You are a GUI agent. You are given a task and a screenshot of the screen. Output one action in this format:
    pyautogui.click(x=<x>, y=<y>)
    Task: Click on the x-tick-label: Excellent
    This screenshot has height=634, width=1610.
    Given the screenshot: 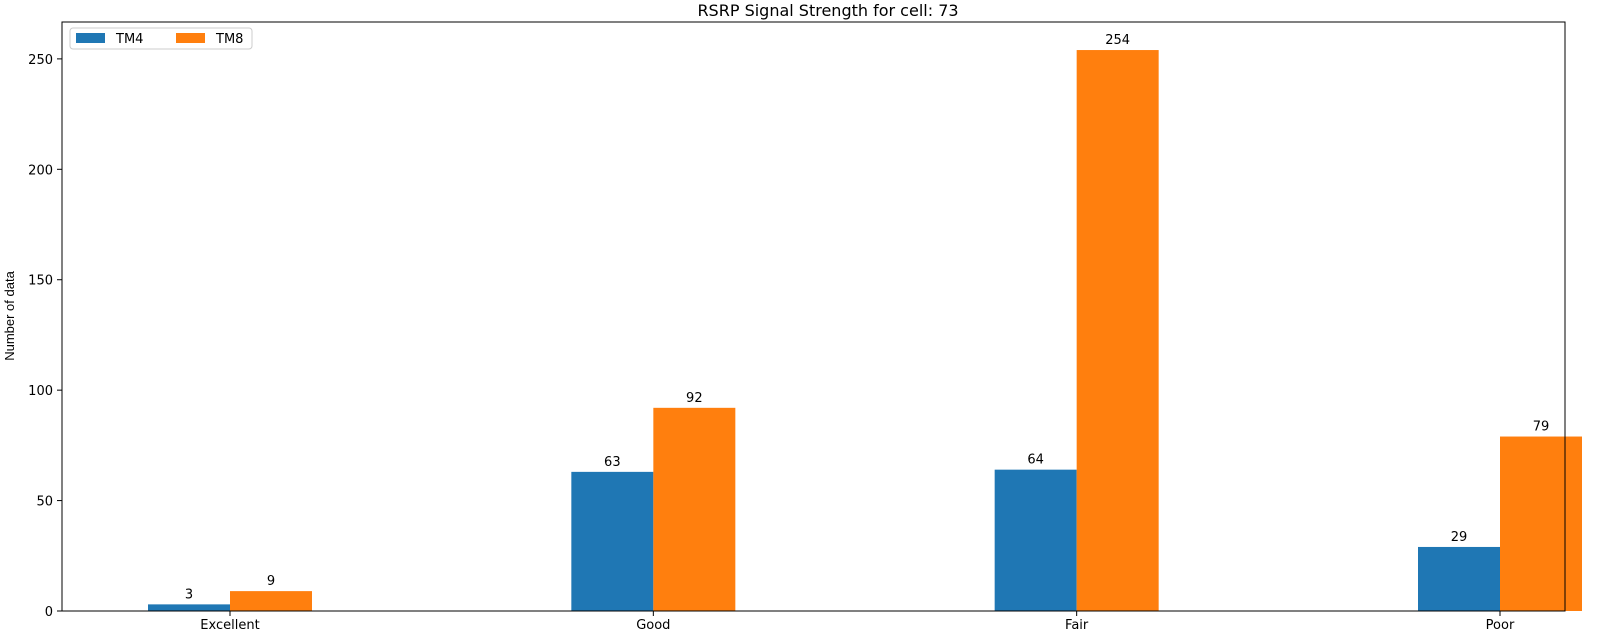 What is the action you would take?
    pyautogui.click(x=229, y=625)
    